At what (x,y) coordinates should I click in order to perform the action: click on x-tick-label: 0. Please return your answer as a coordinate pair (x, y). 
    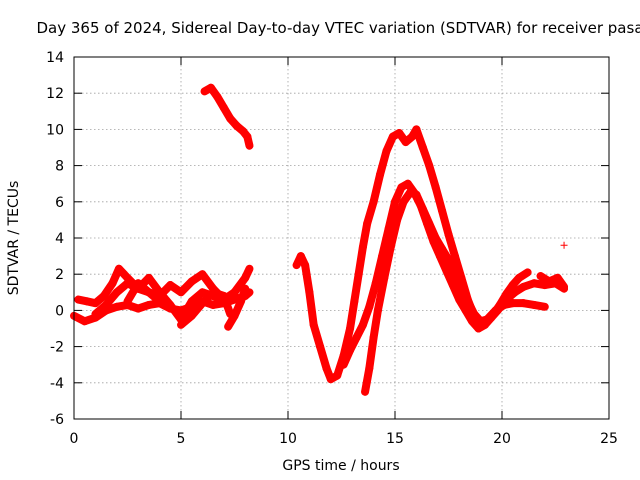
    Looking at the image, I should click on (74, 439).